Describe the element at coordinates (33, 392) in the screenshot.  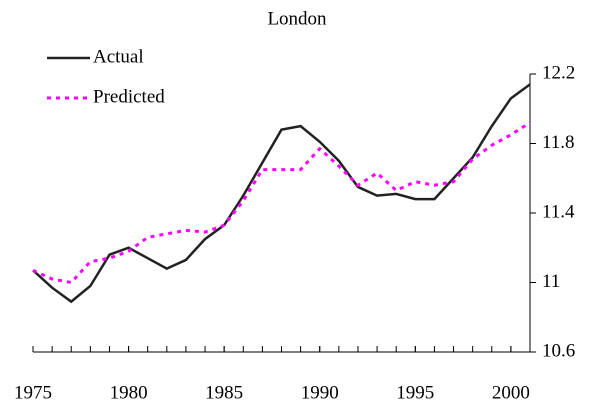
I see `x-tick-label: 1975` at that location.